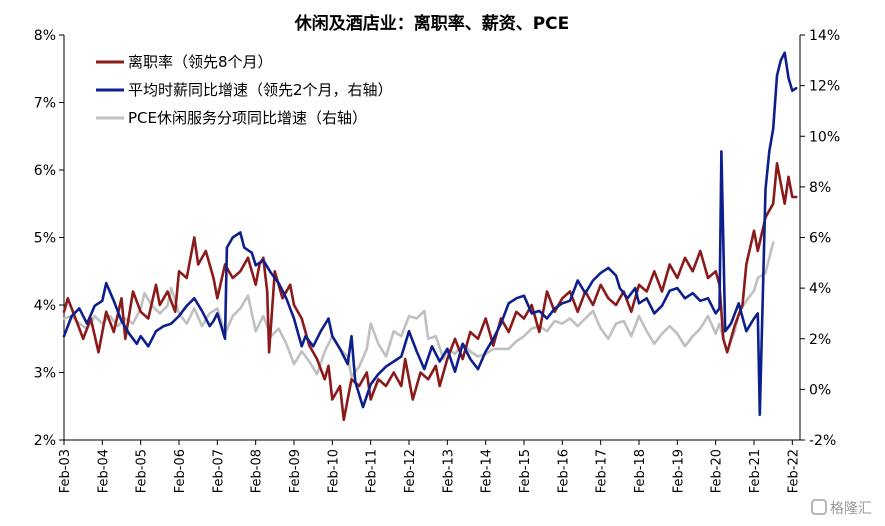 Image resolution: width=885 pixels, height=526 pixels. I want to click on x-tick-label: Feb-07, so click(218, 471).